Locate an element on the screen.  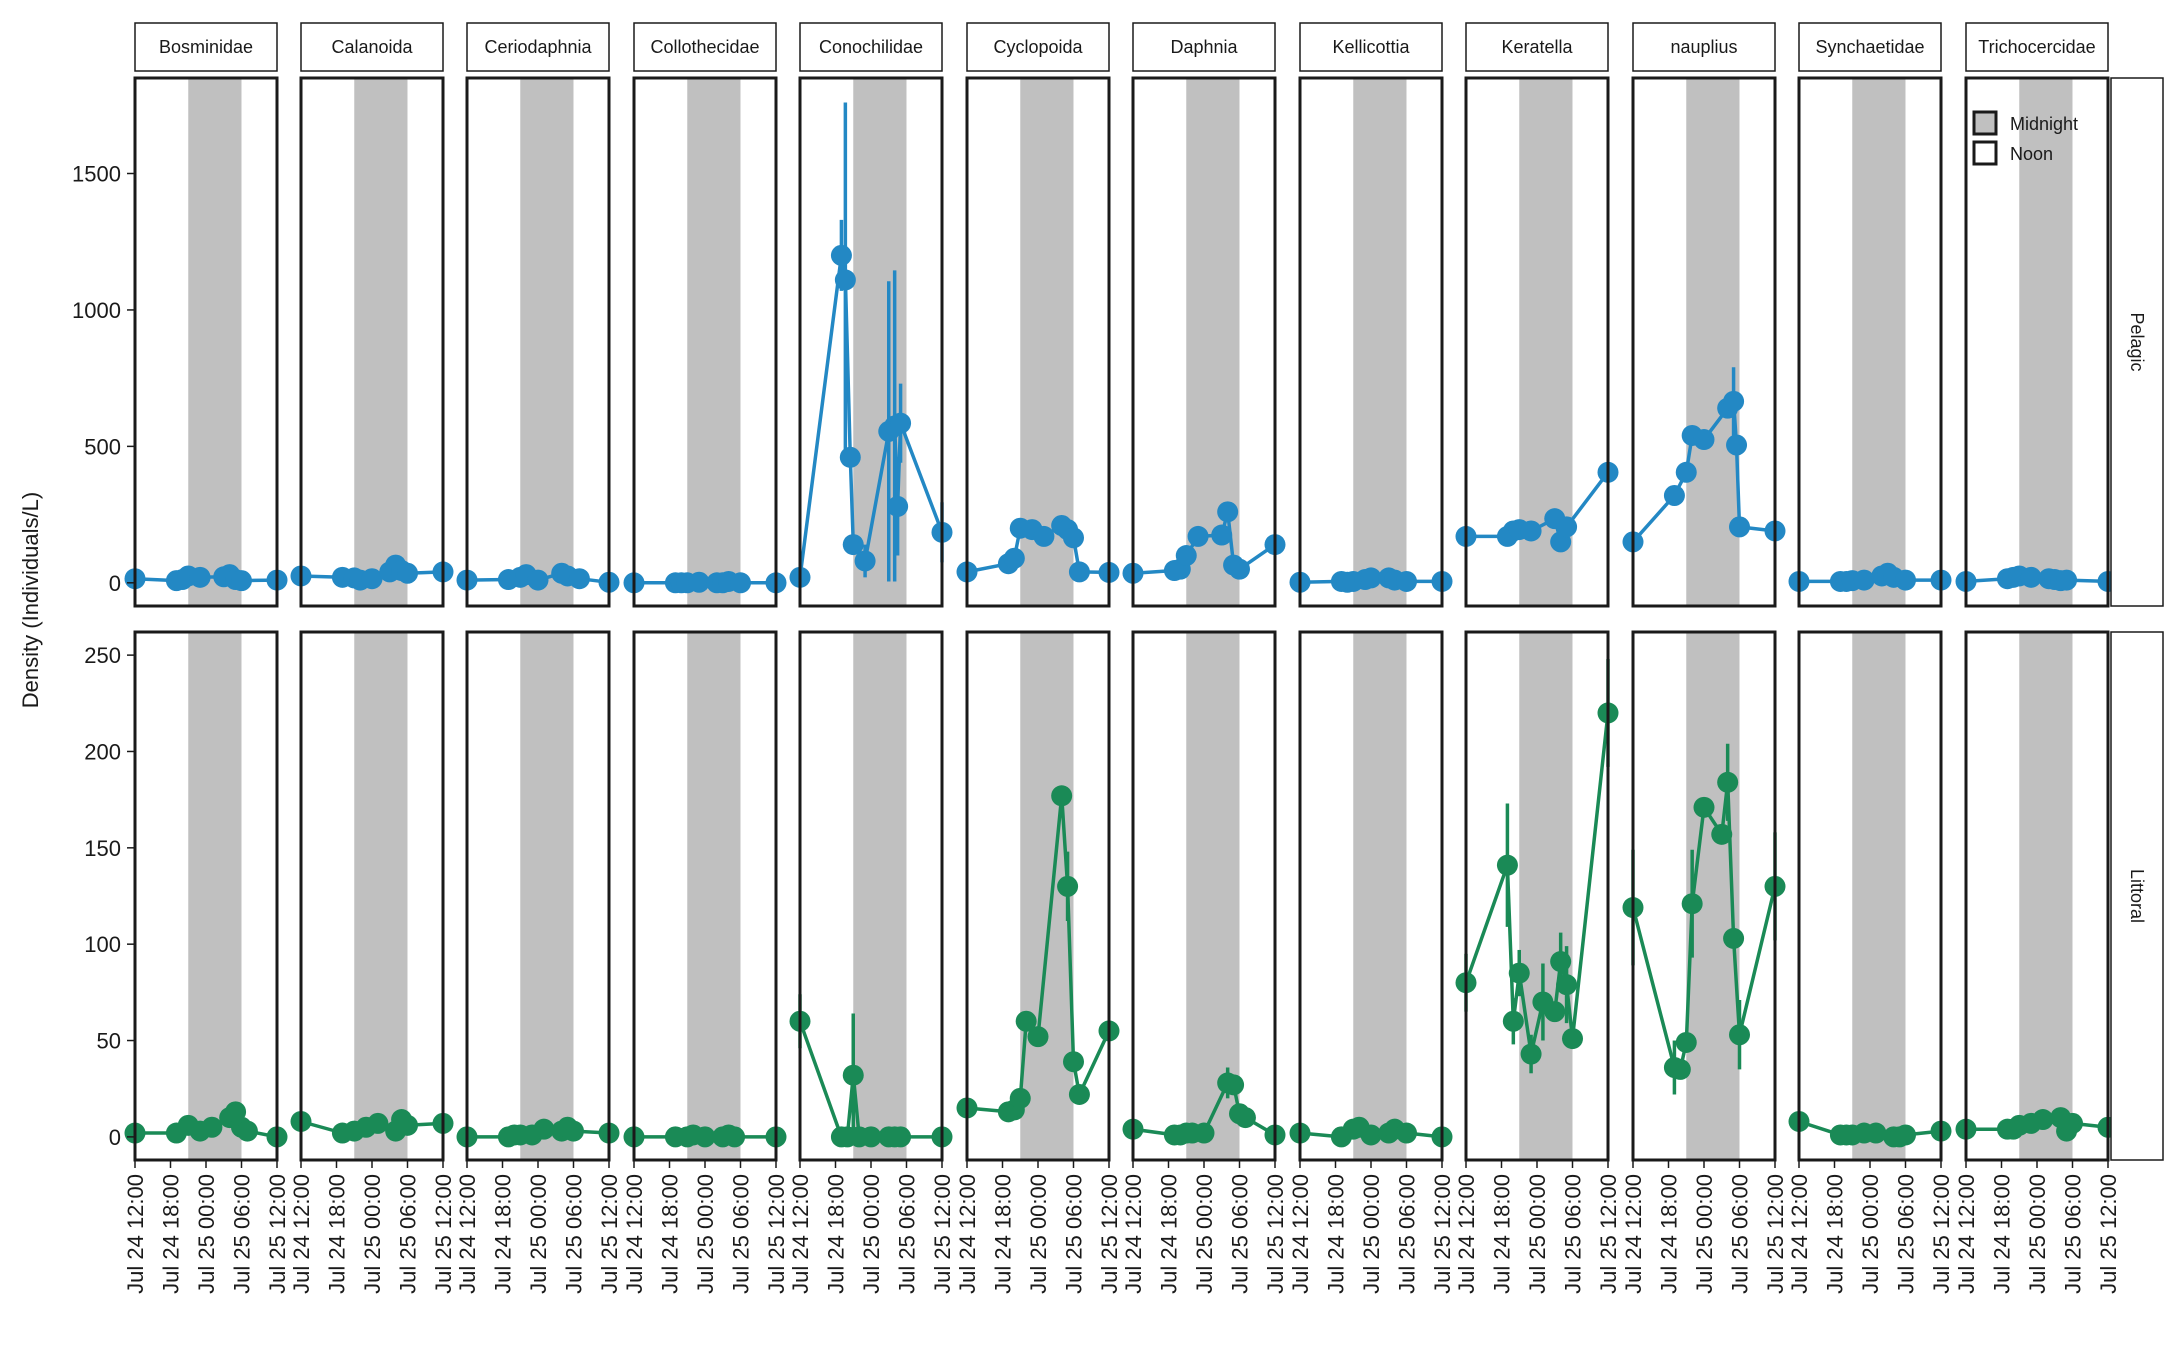
facet-strip-label: Daphnia is located at coordinates (1204, 47).